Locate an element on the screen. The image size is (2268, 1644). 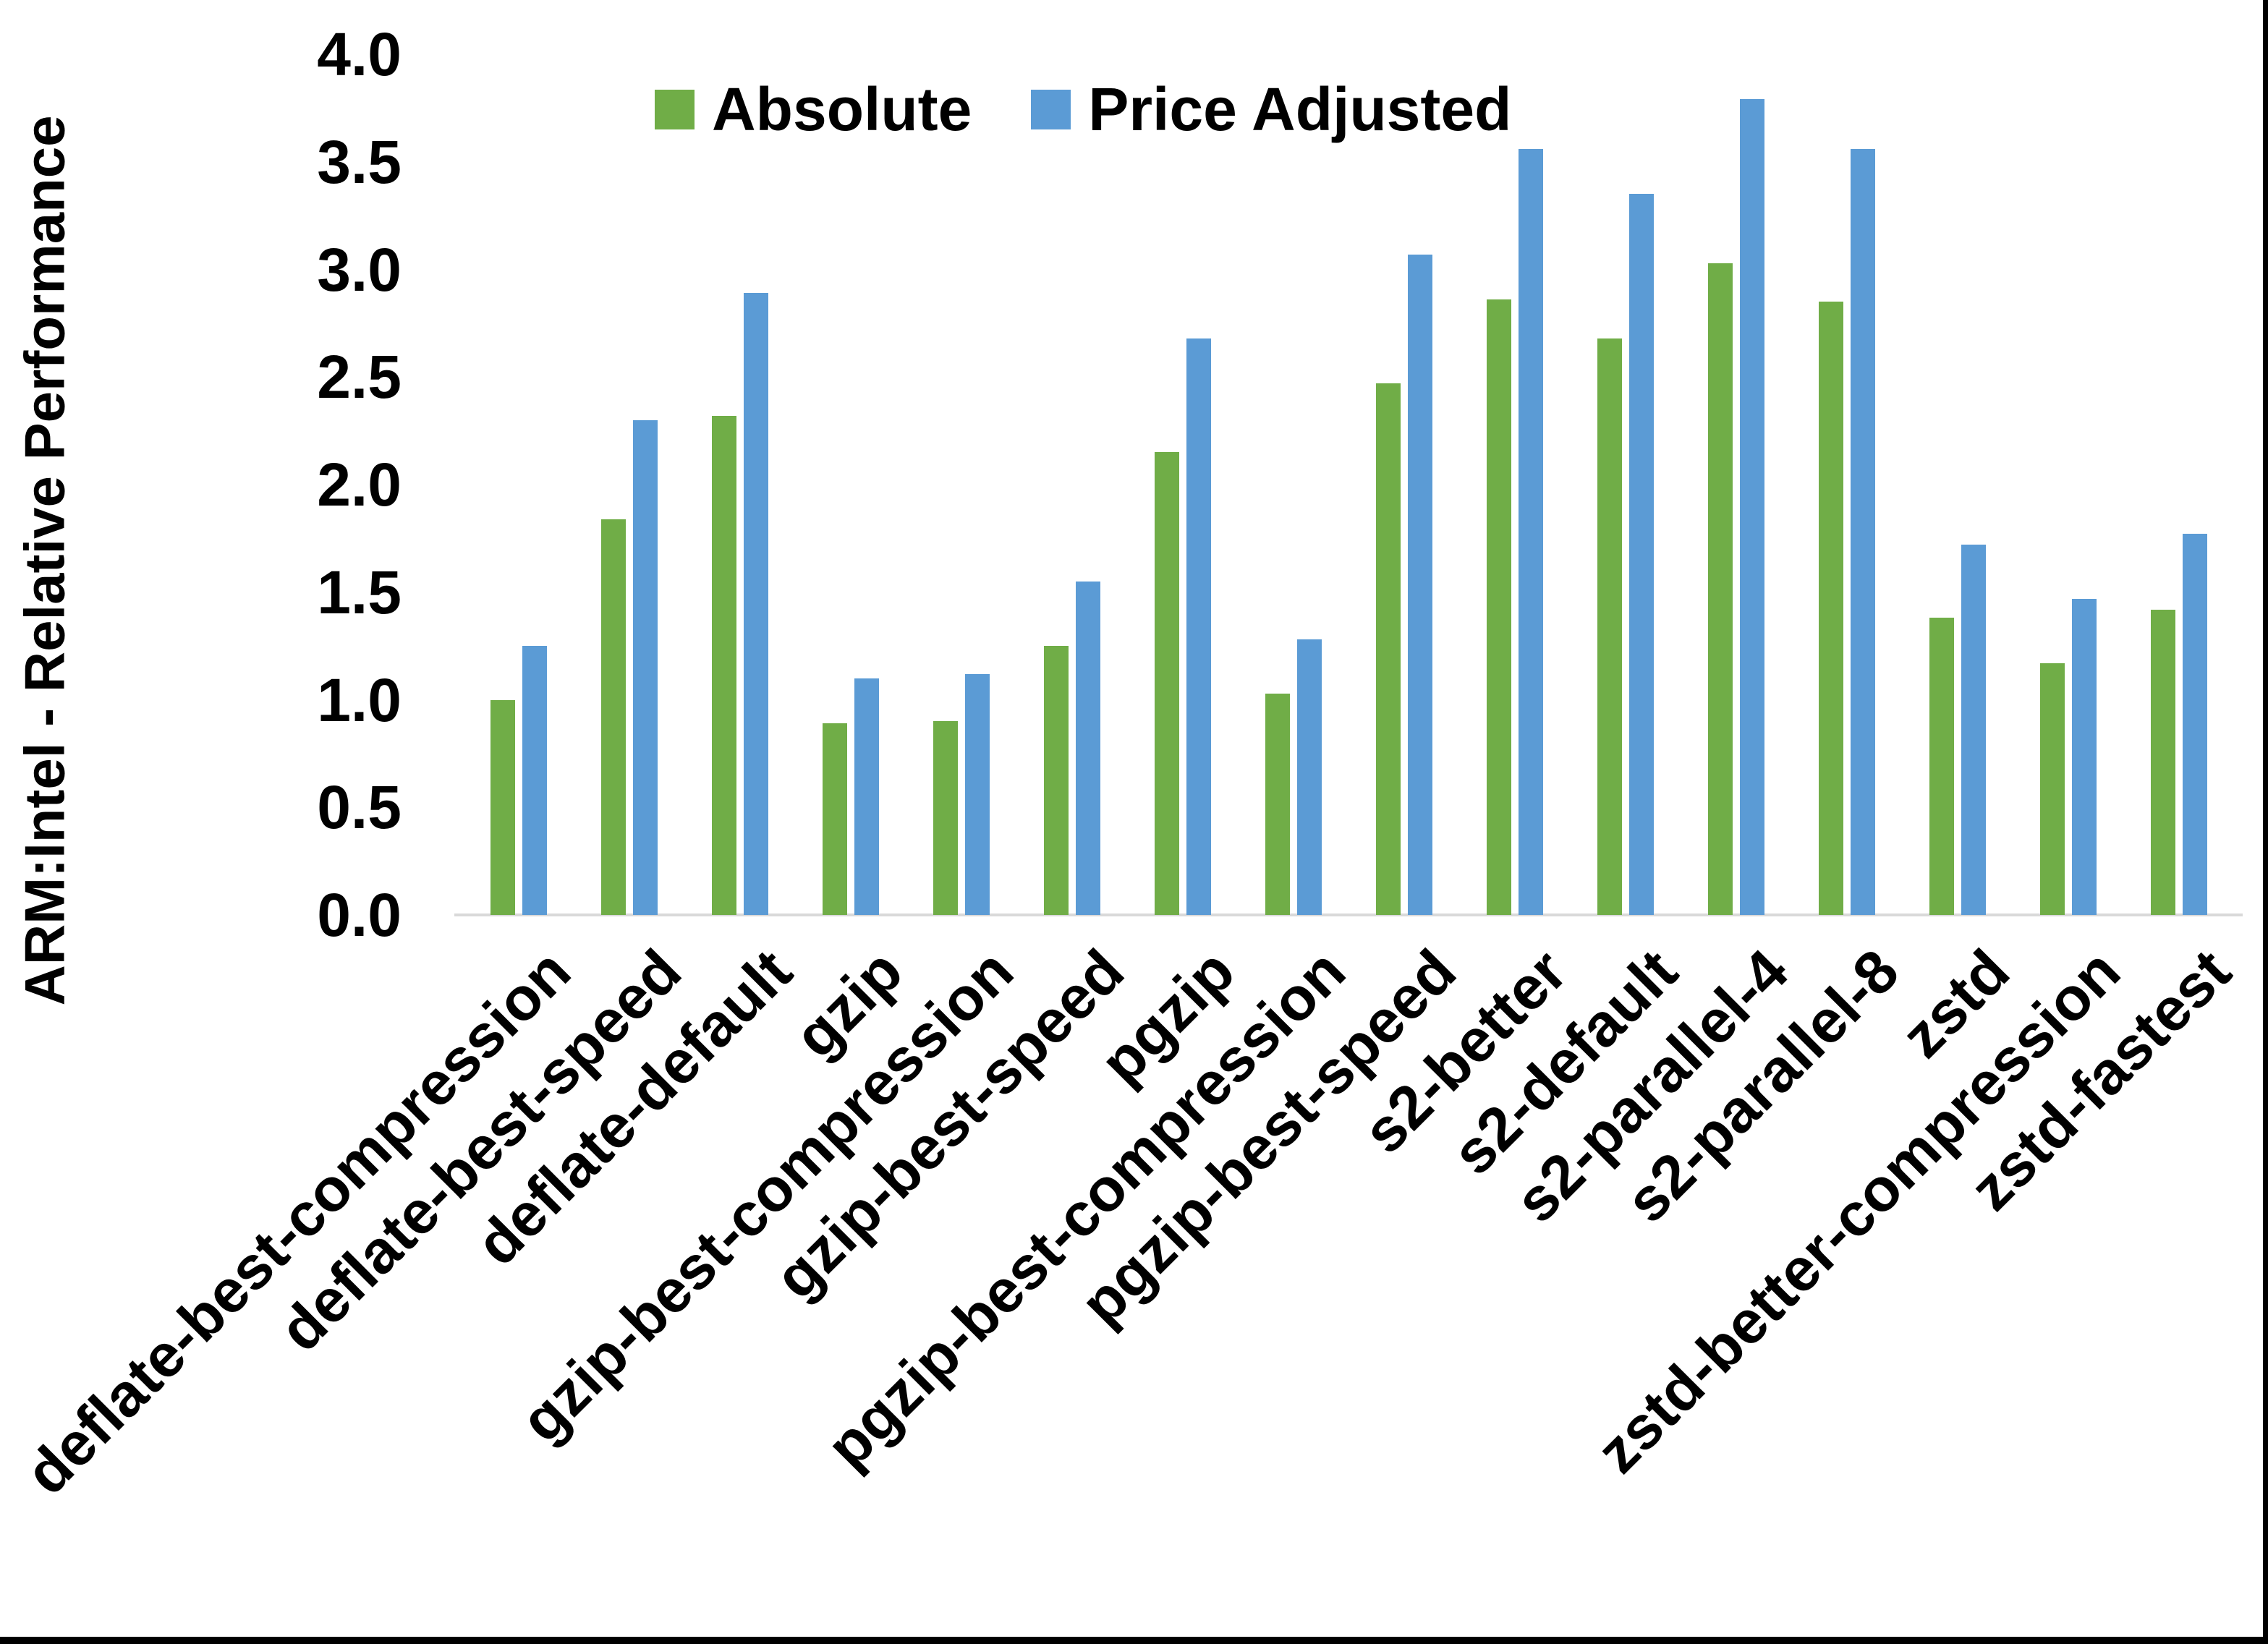
y-tick-label: 2.0 is located at coordinates (359, 485).